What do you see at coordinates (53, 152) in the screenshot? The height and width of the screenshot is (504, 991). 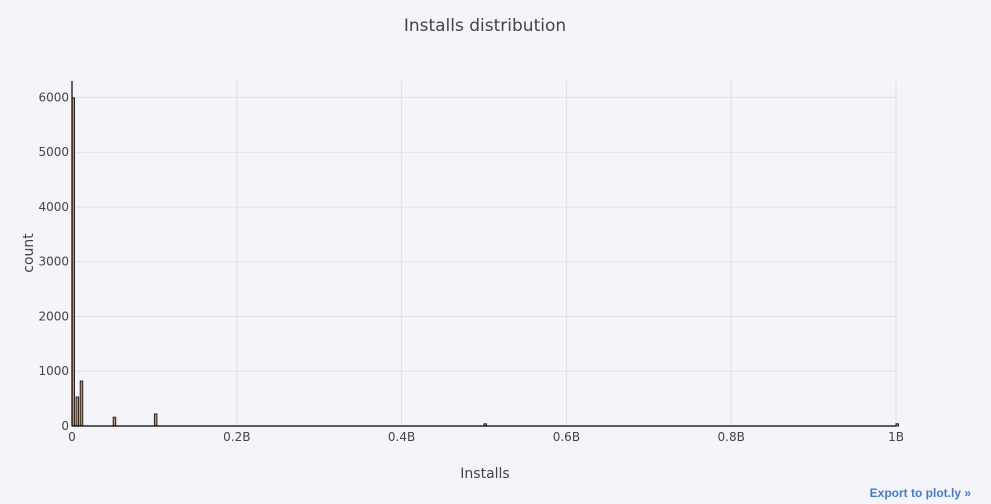 I see `y-tick-label: 5000` at bounding box center [53, 152].